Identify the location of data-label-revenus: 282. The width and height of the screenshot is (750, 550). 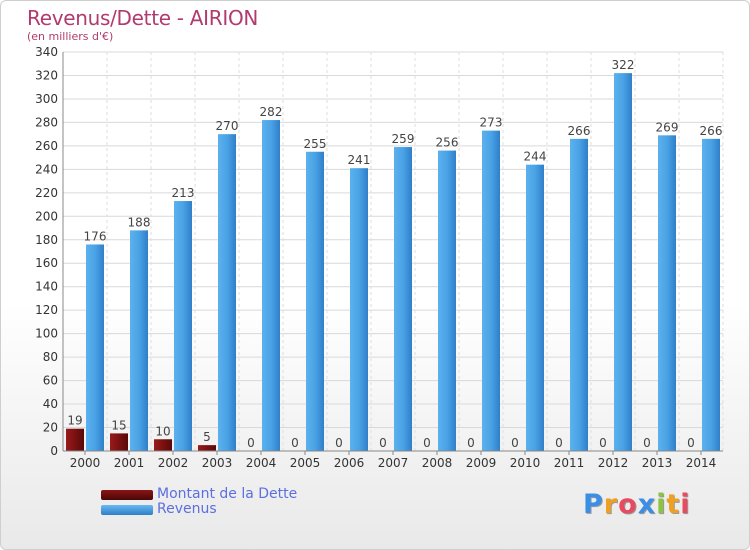
(271, 112).